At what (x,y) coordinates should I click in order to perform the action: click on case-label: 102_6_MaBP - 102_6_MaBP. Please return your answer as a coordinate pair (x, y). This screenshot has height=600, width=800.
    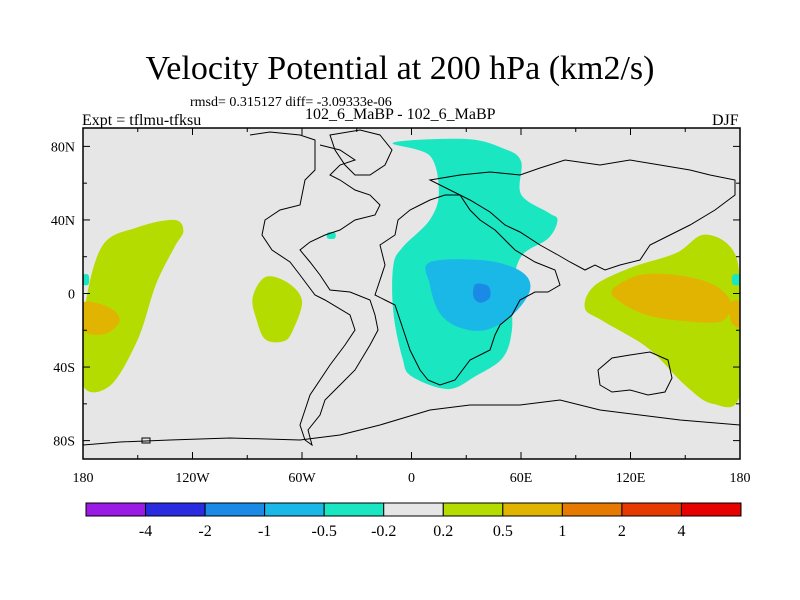
    Looking at the image, I should click on (400, 114).